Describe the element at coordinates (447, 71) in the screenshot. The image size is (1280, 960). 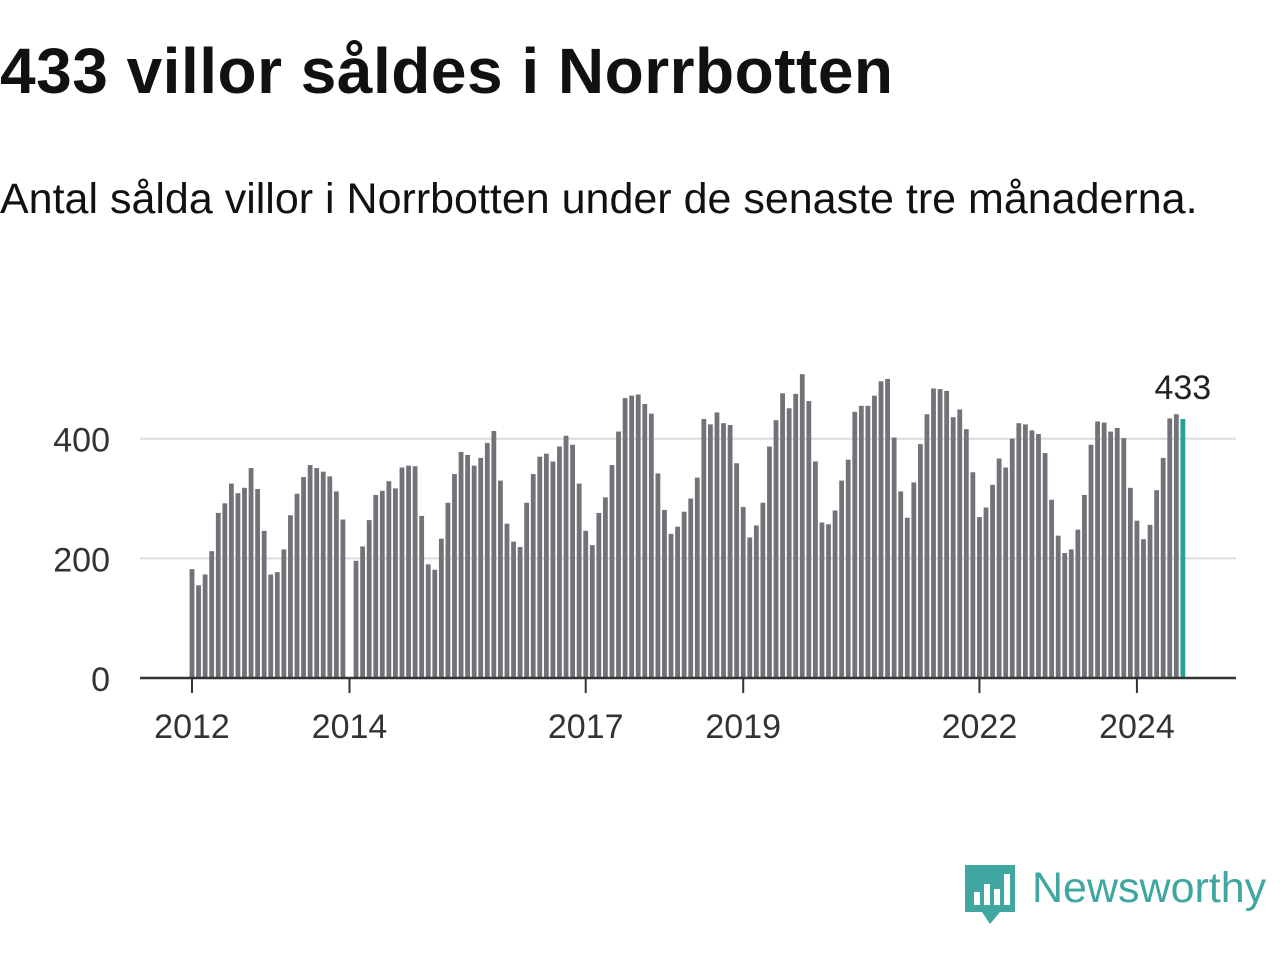
I see `chart-title: 433 villor såldes i Norrbotten` at that location.